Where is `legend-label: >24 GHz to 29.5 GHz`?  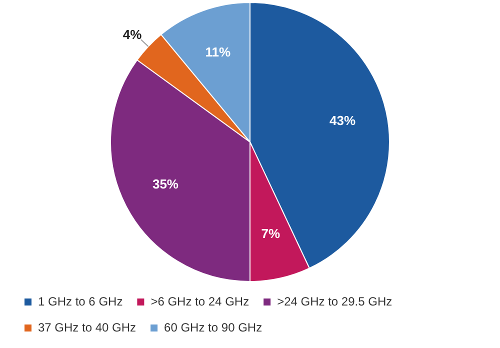
legend-label: >24 GHz to 29.5 GHz is located at coordinates (334, 301).